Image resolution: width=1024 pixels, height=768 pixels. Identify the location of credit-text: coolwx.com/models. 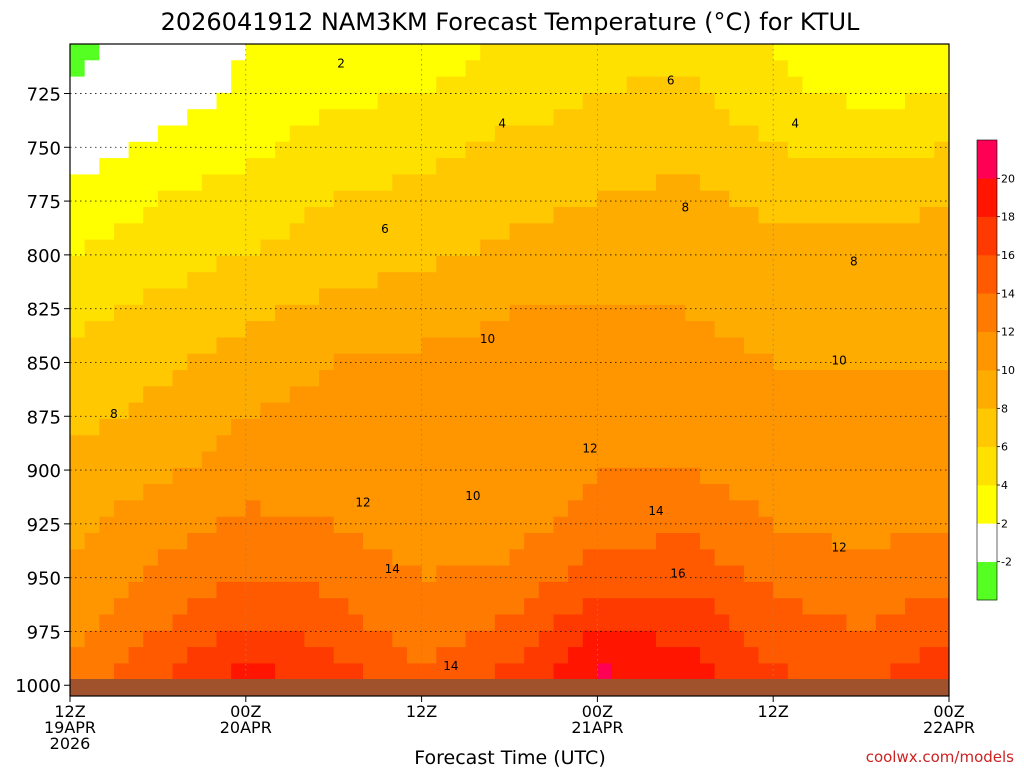
(940, 757).